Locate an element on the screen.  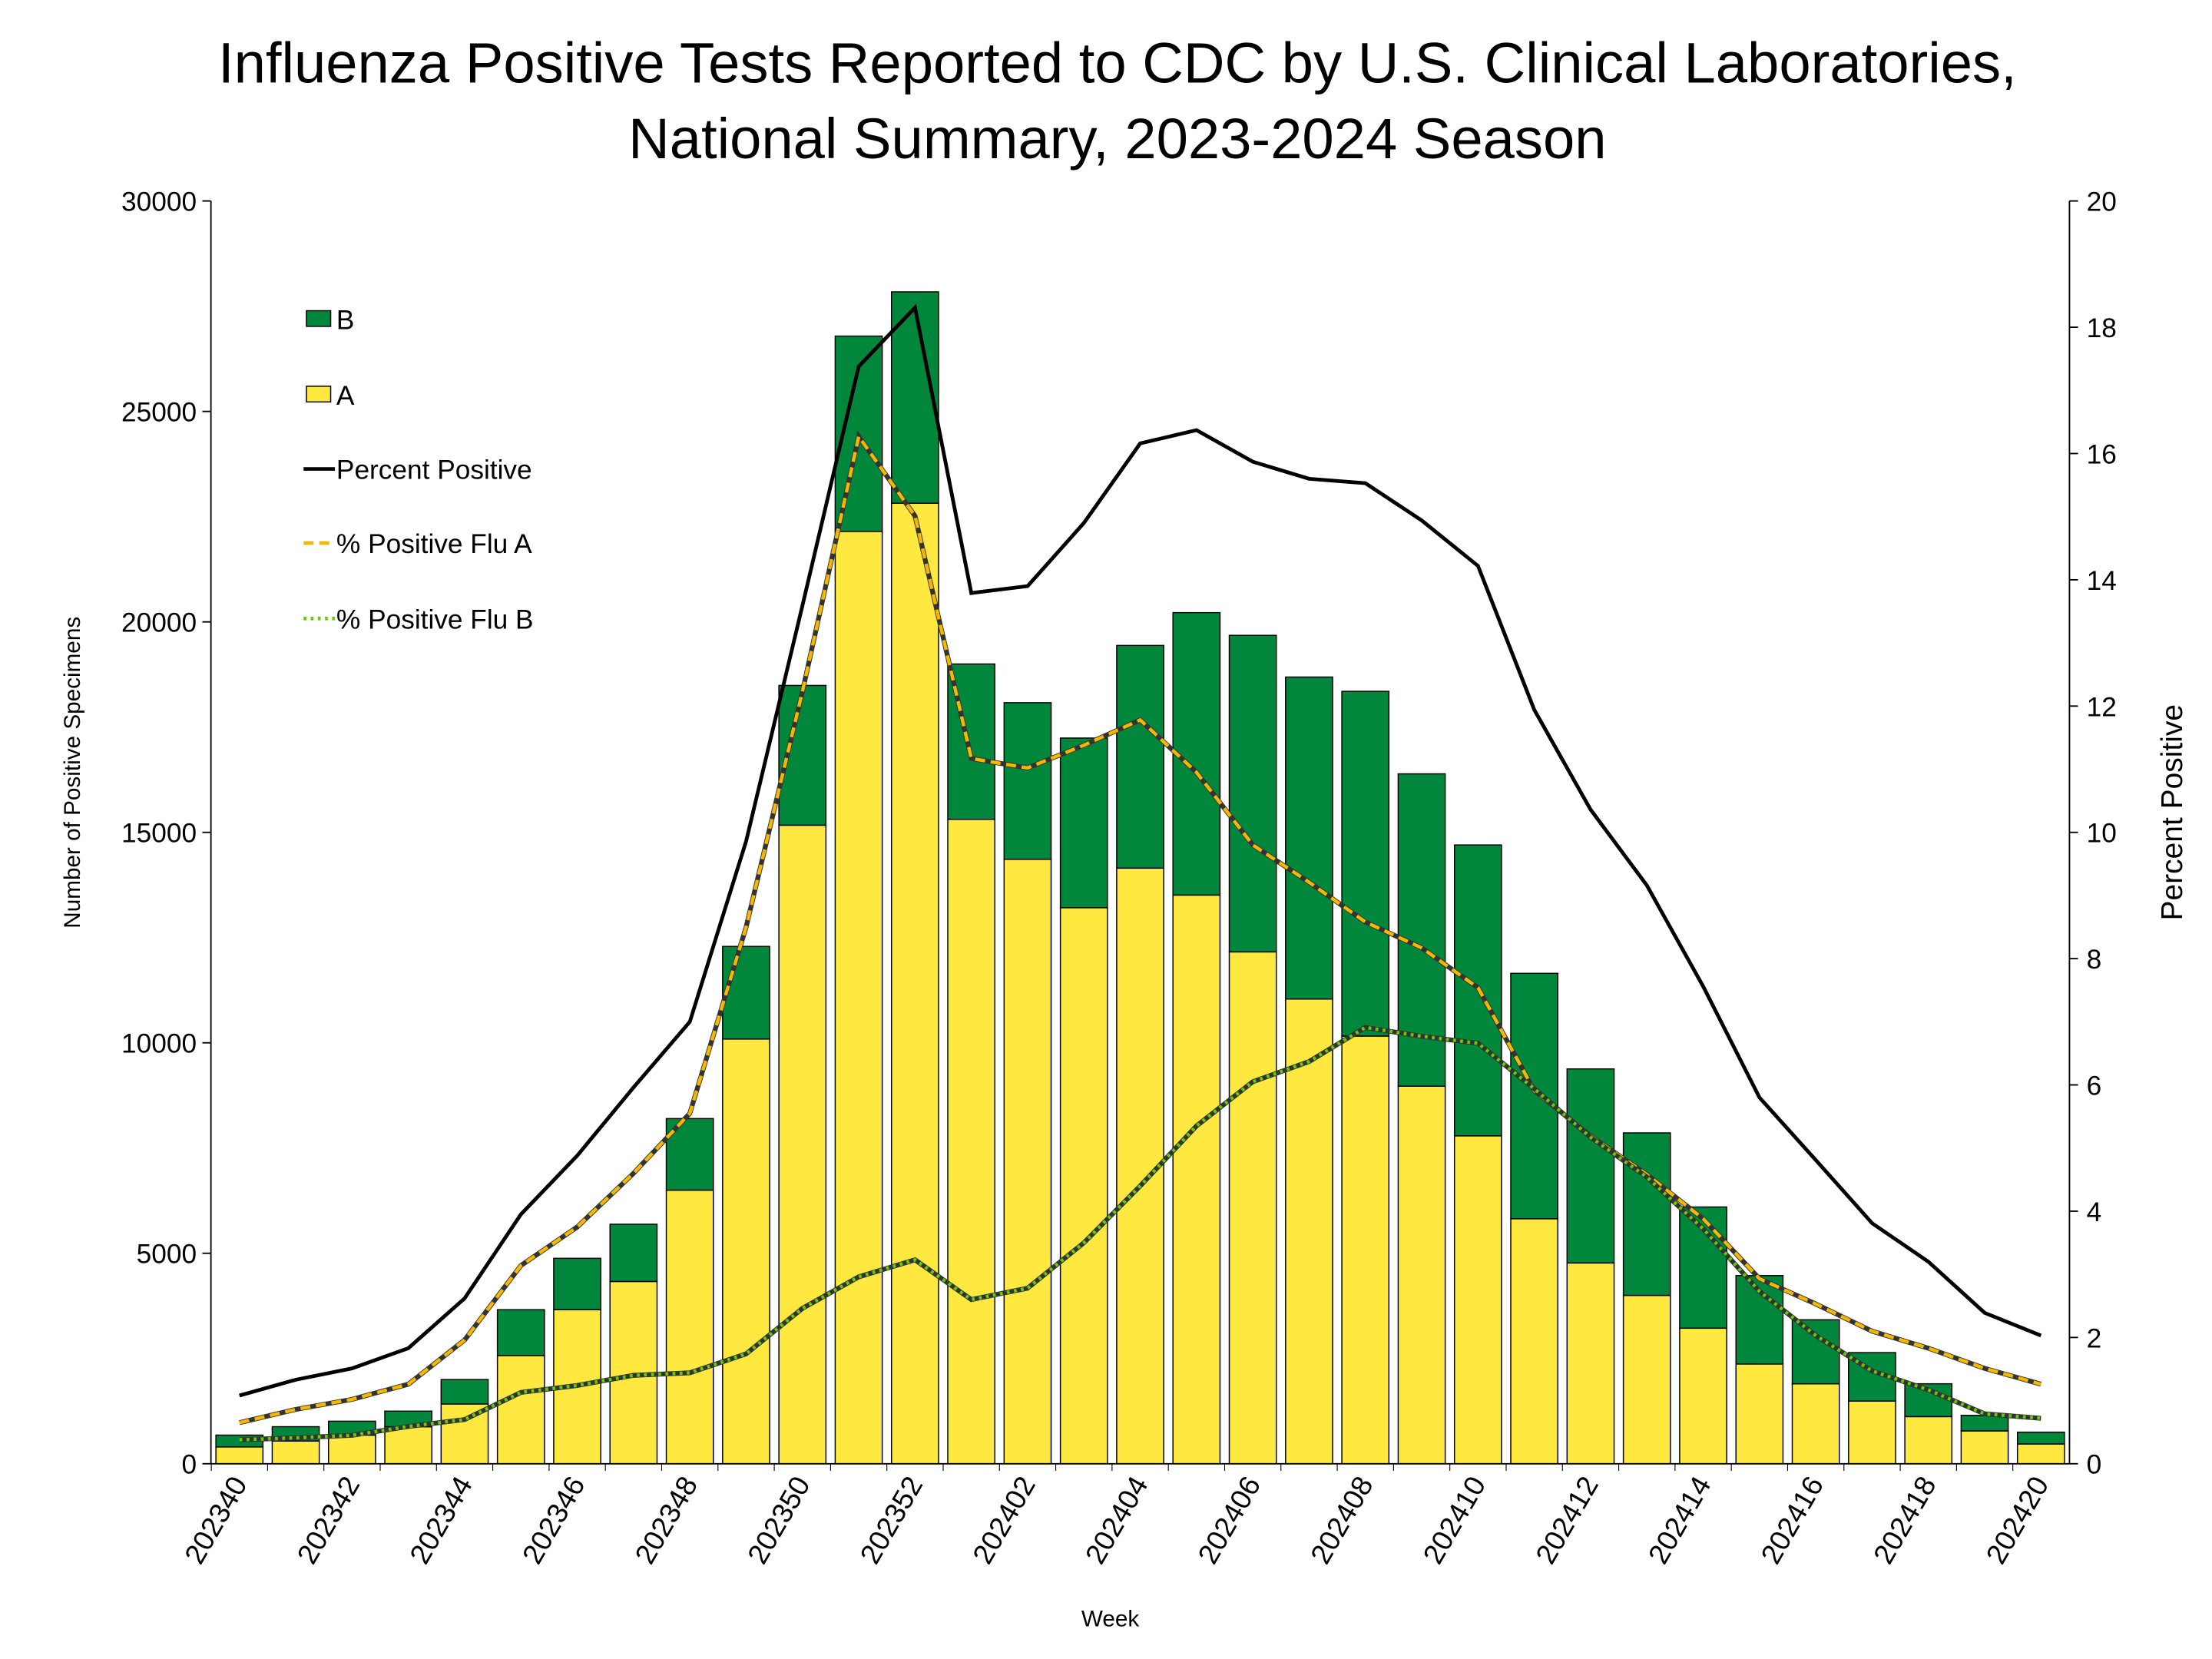
x-tick-label: 202412 is located at coordinates (1567, 1520).